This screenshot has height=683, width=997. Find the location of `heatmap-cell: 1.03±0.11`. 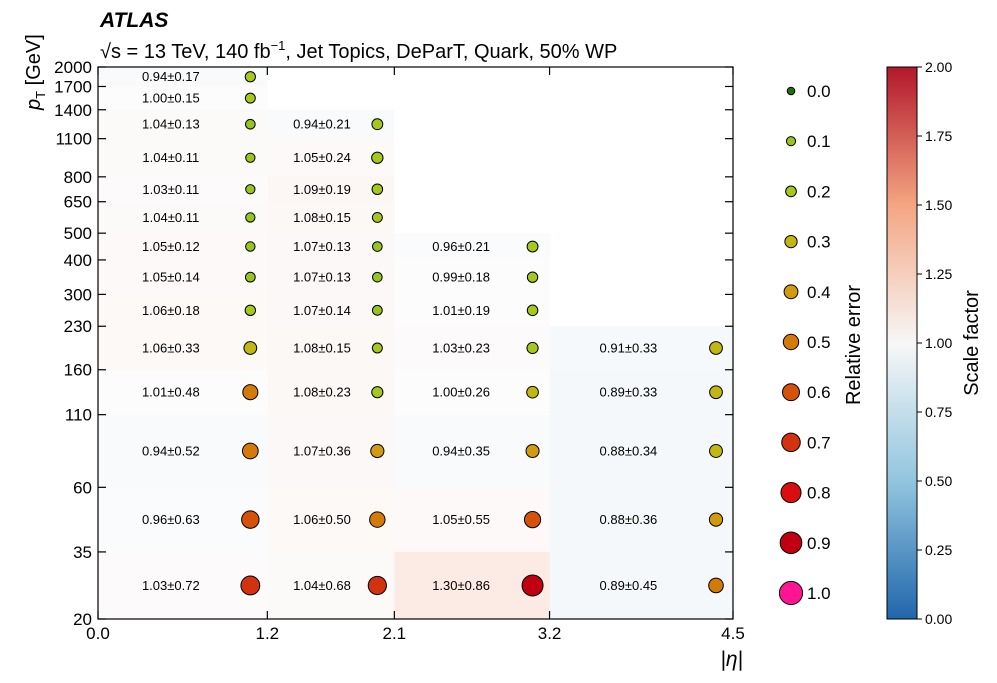

heatmap-cell: 1.03±0.11 is located at coordinates (183, 189).